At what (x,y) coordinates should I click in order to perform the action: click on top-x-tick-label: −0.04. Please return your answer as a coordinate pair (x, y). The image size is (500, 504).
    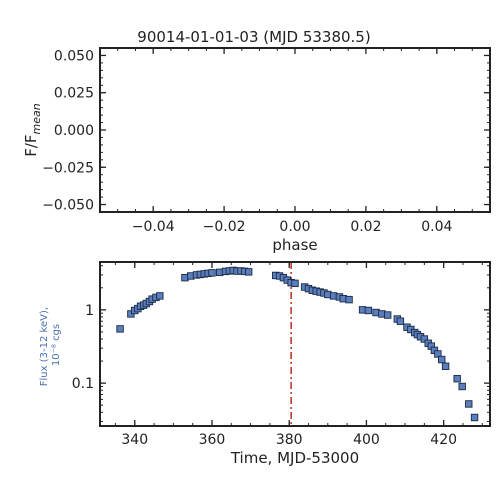
    Looking at the image, I should click on (153, 227).